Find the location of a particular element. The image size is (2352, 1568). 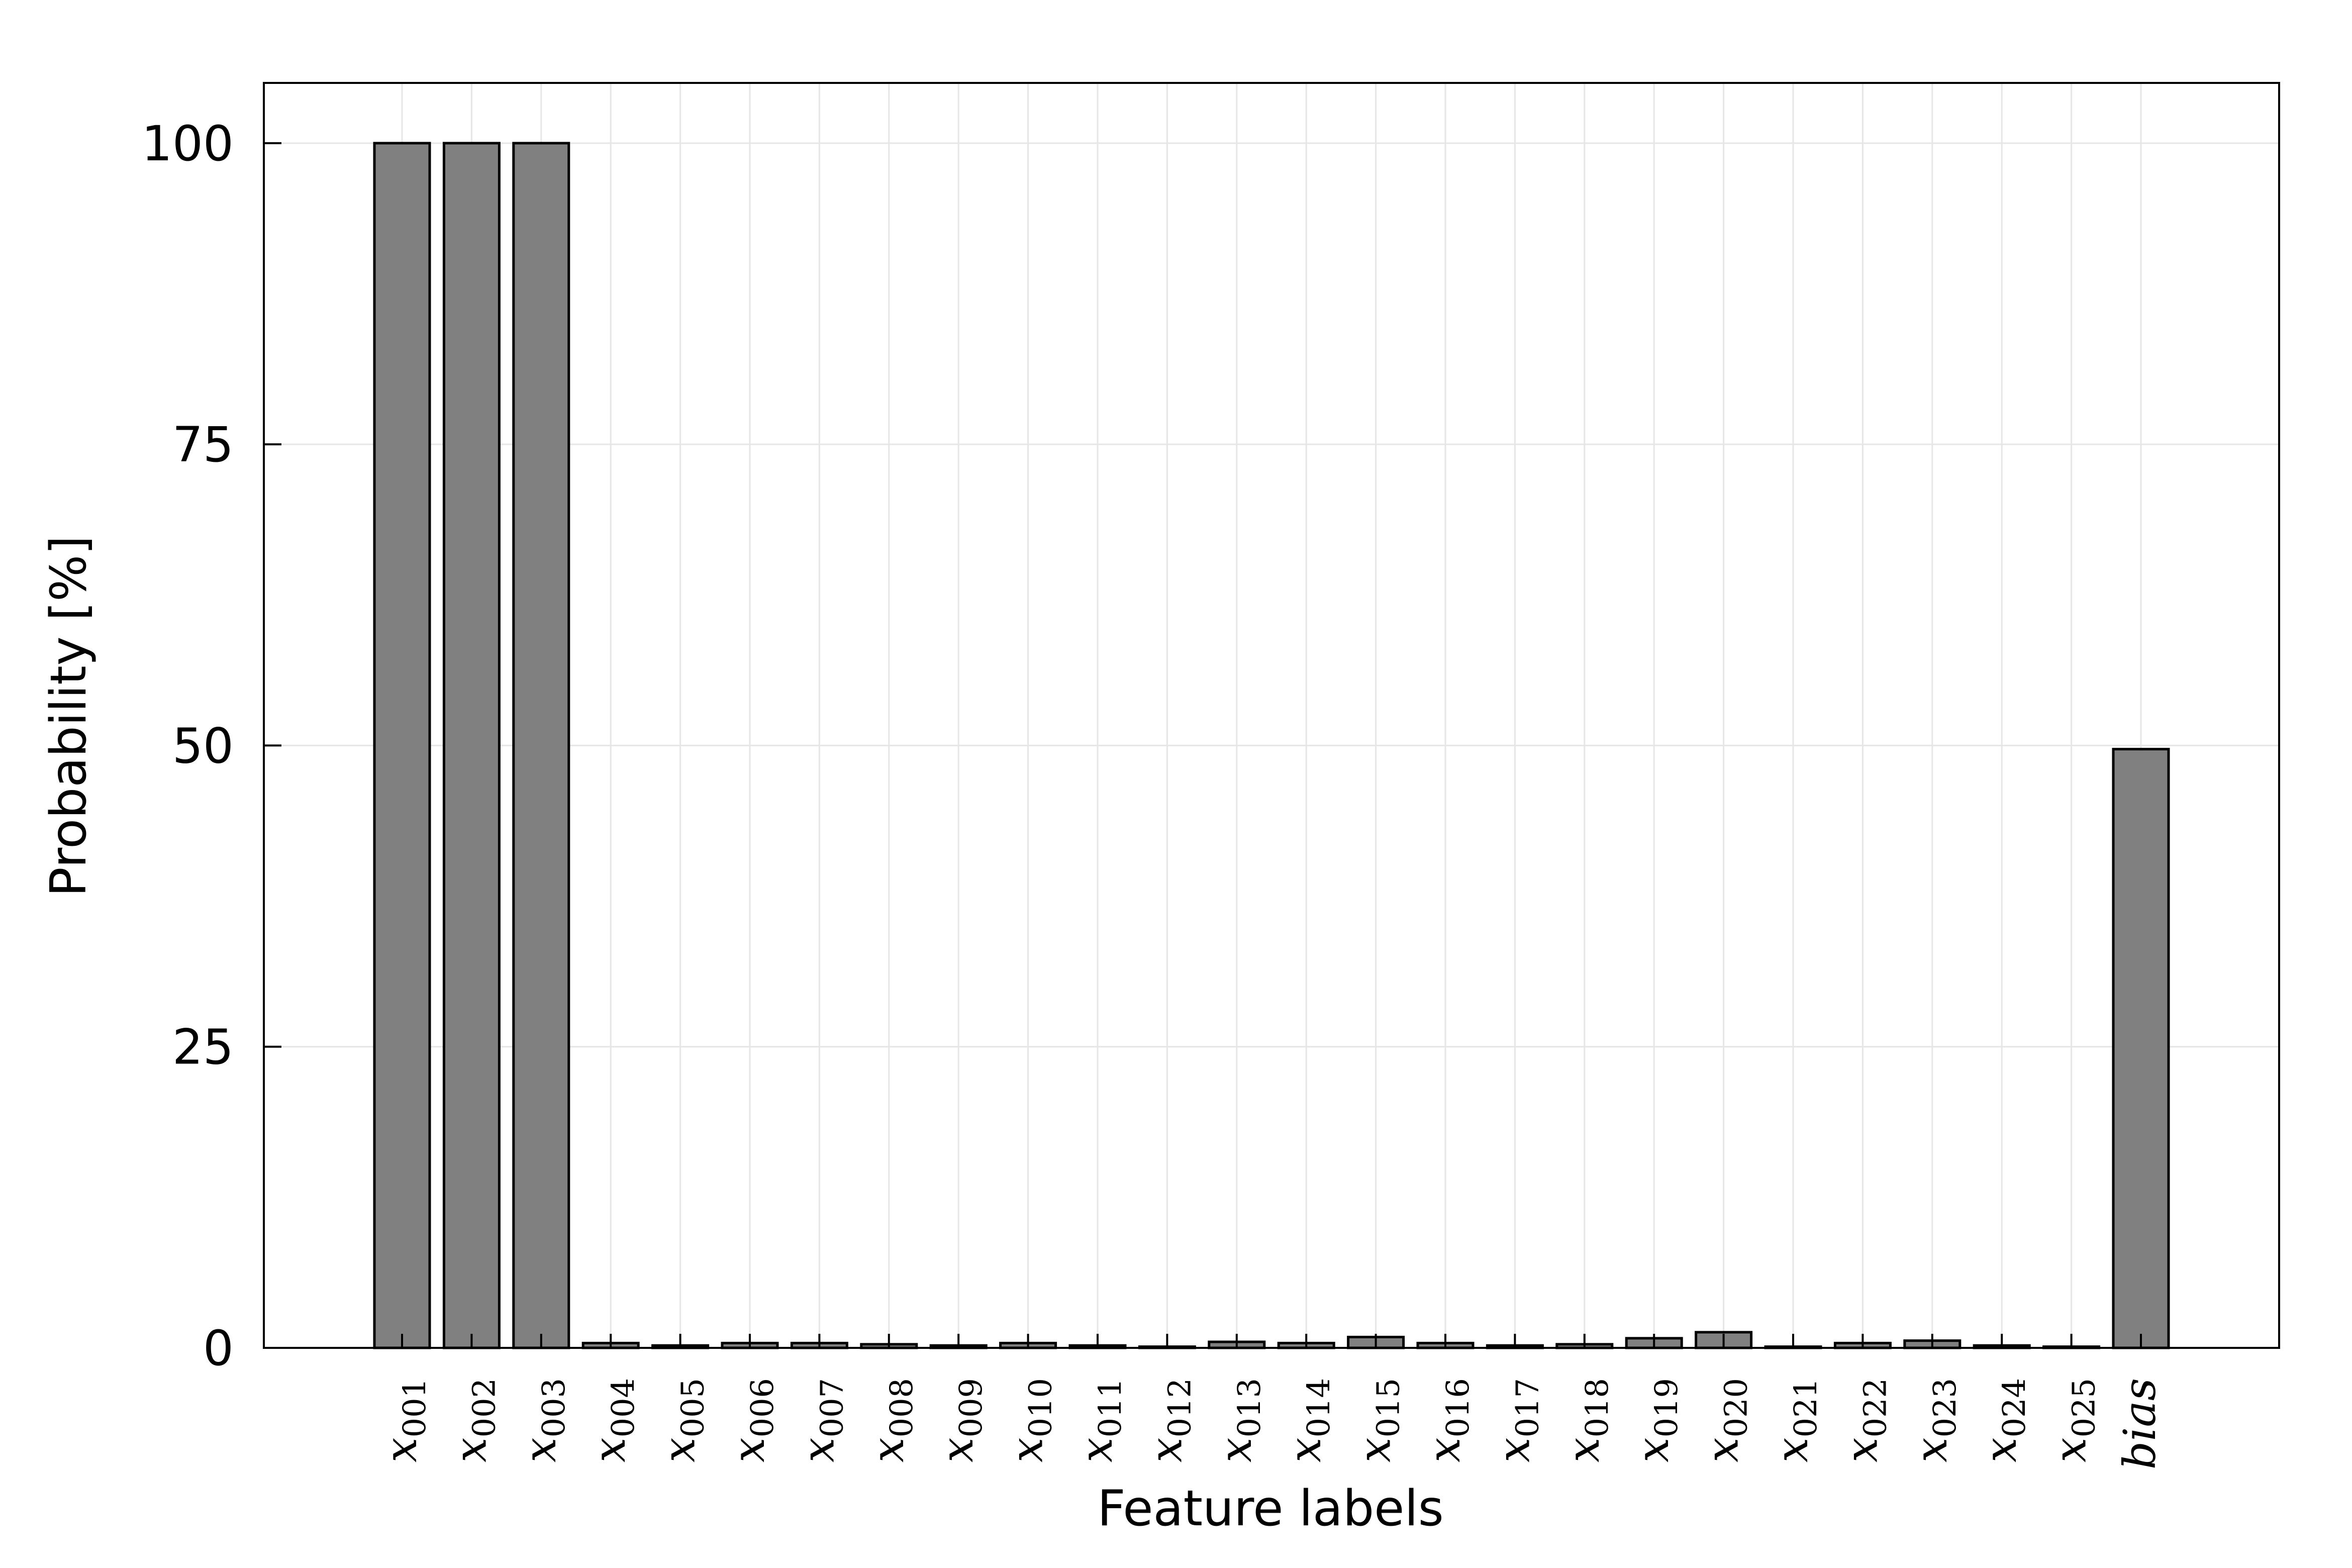

x-tick-label-subscript: 007 is located at coordinates (832, 1407).